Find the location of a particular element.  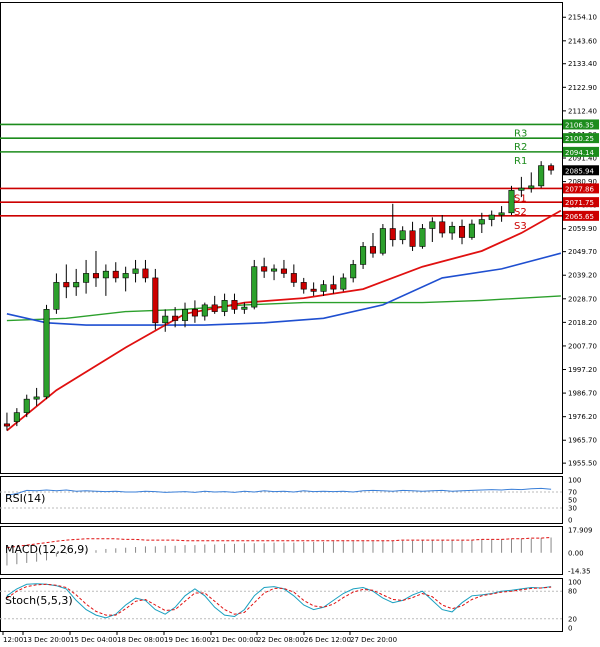

pivot-name-r2: R2 is located at coordinates (520, 147).